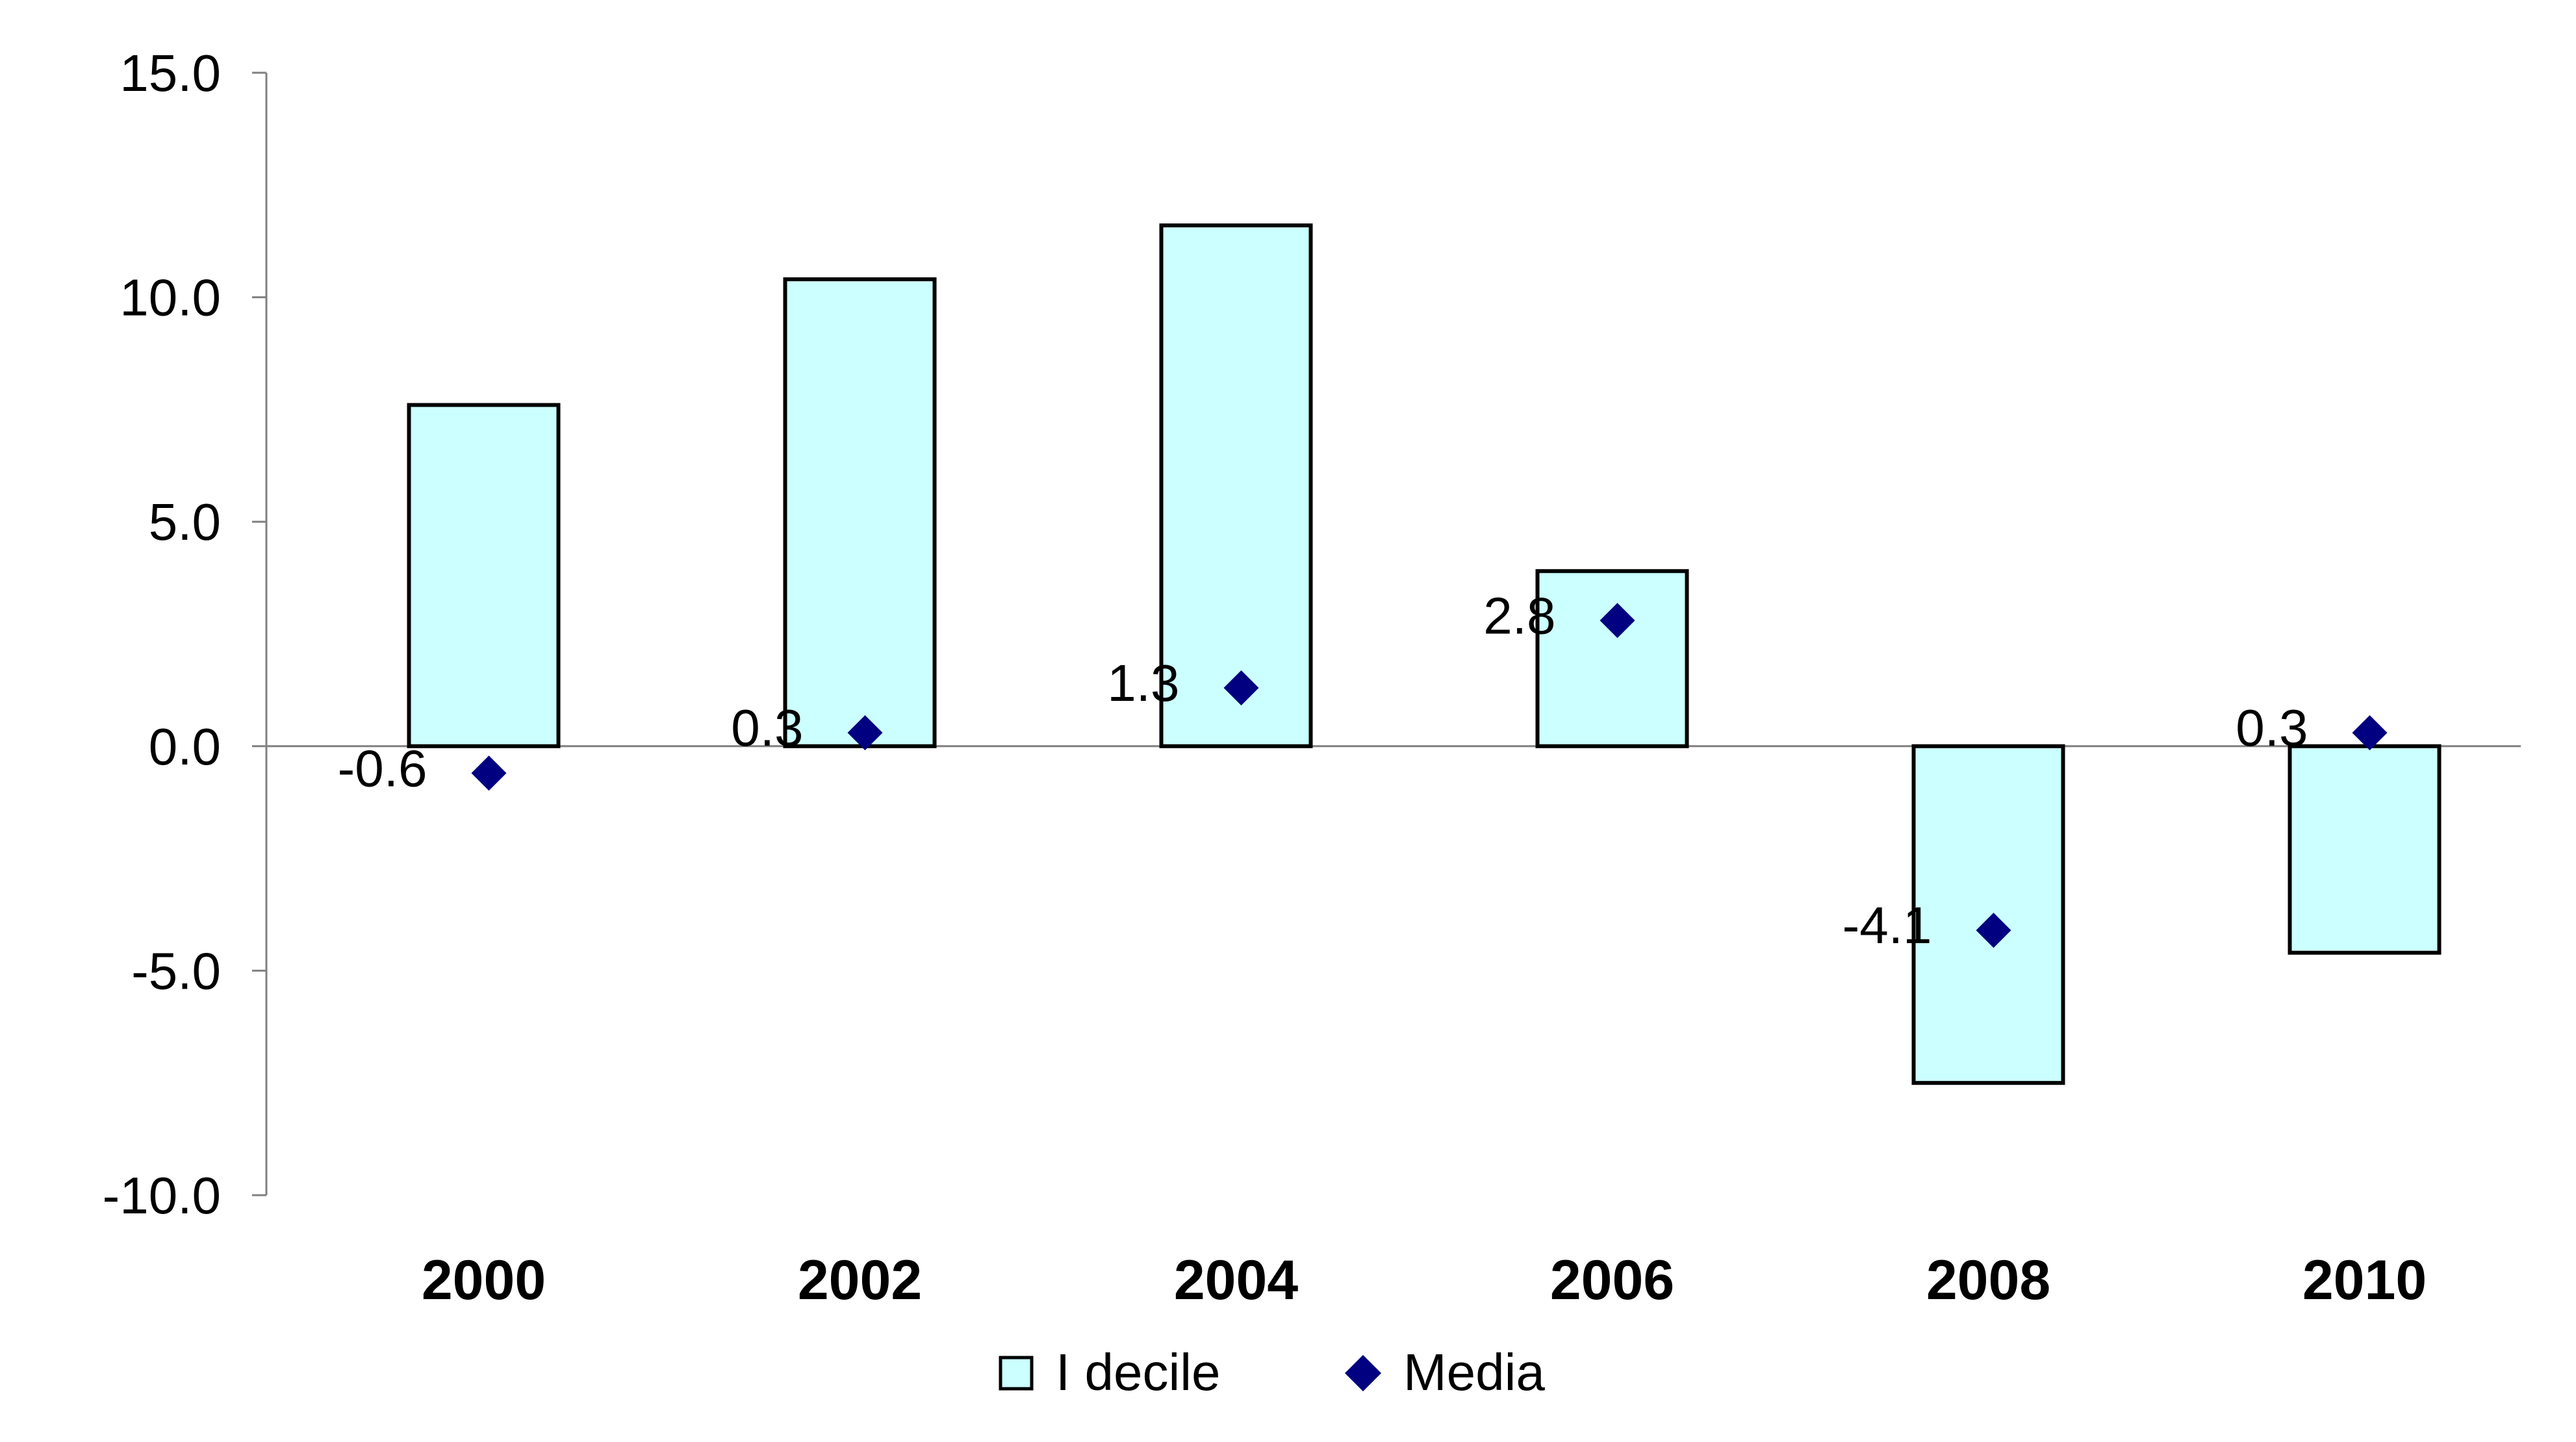 Image resolution: width=2576 pixels, height=1442 pixels. What do you see at coordinates (1474, 1372) in the screenshot?
I see `legend-label-media: Media` at bounding box center [1474, 1372].